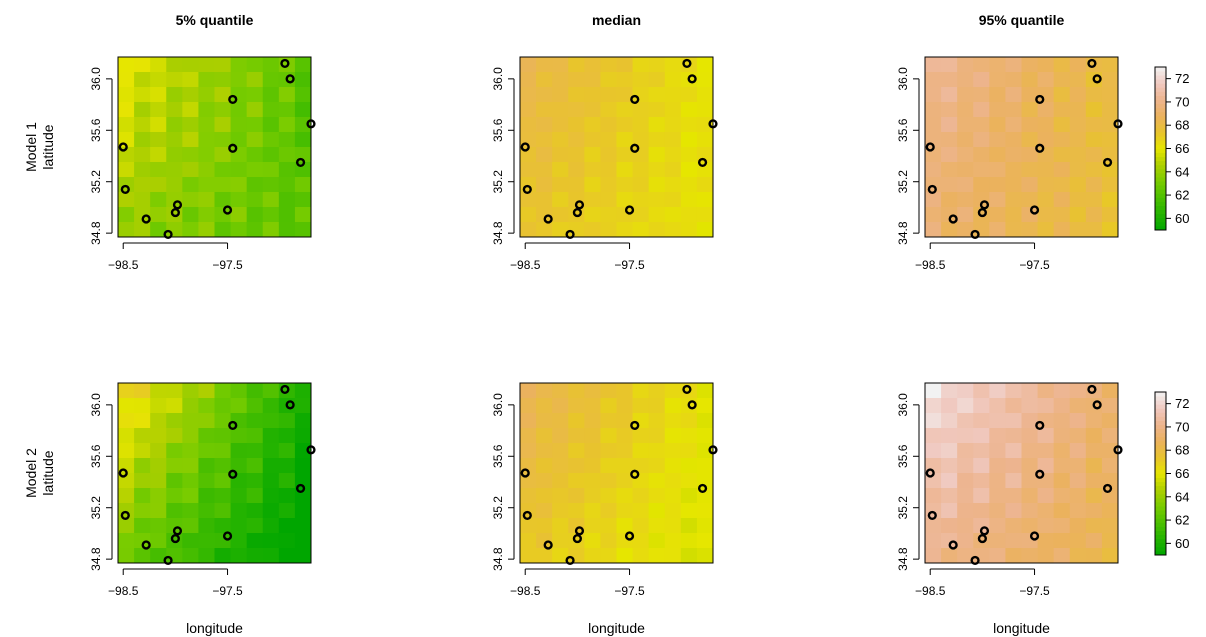 This screenshot has width=1206, height=637. Describe the element at coordinates (525, 265) in the screenshot. I see `x-tick-label: −98.5` at that location.